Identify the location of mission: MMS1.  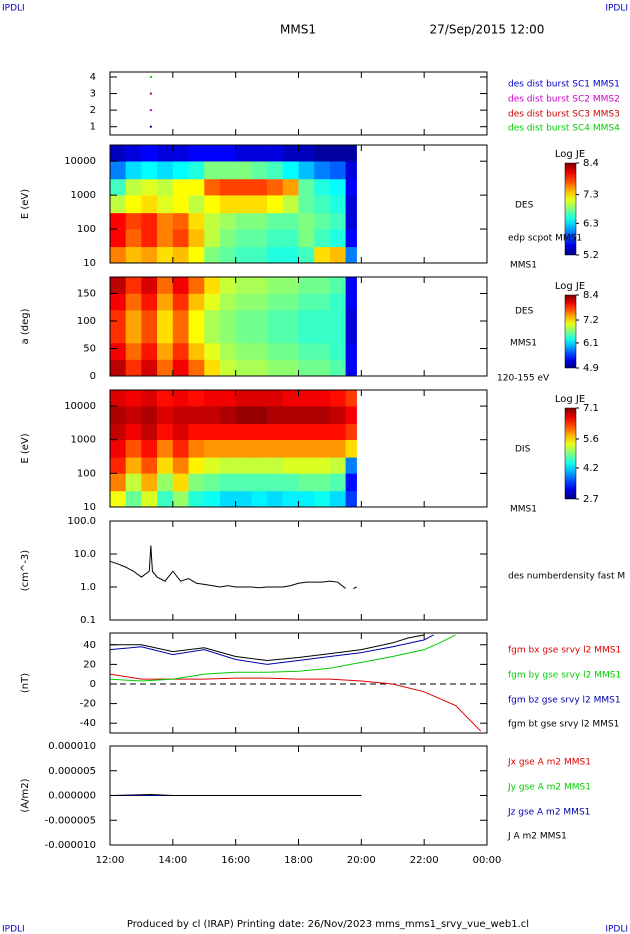
(298, 30).